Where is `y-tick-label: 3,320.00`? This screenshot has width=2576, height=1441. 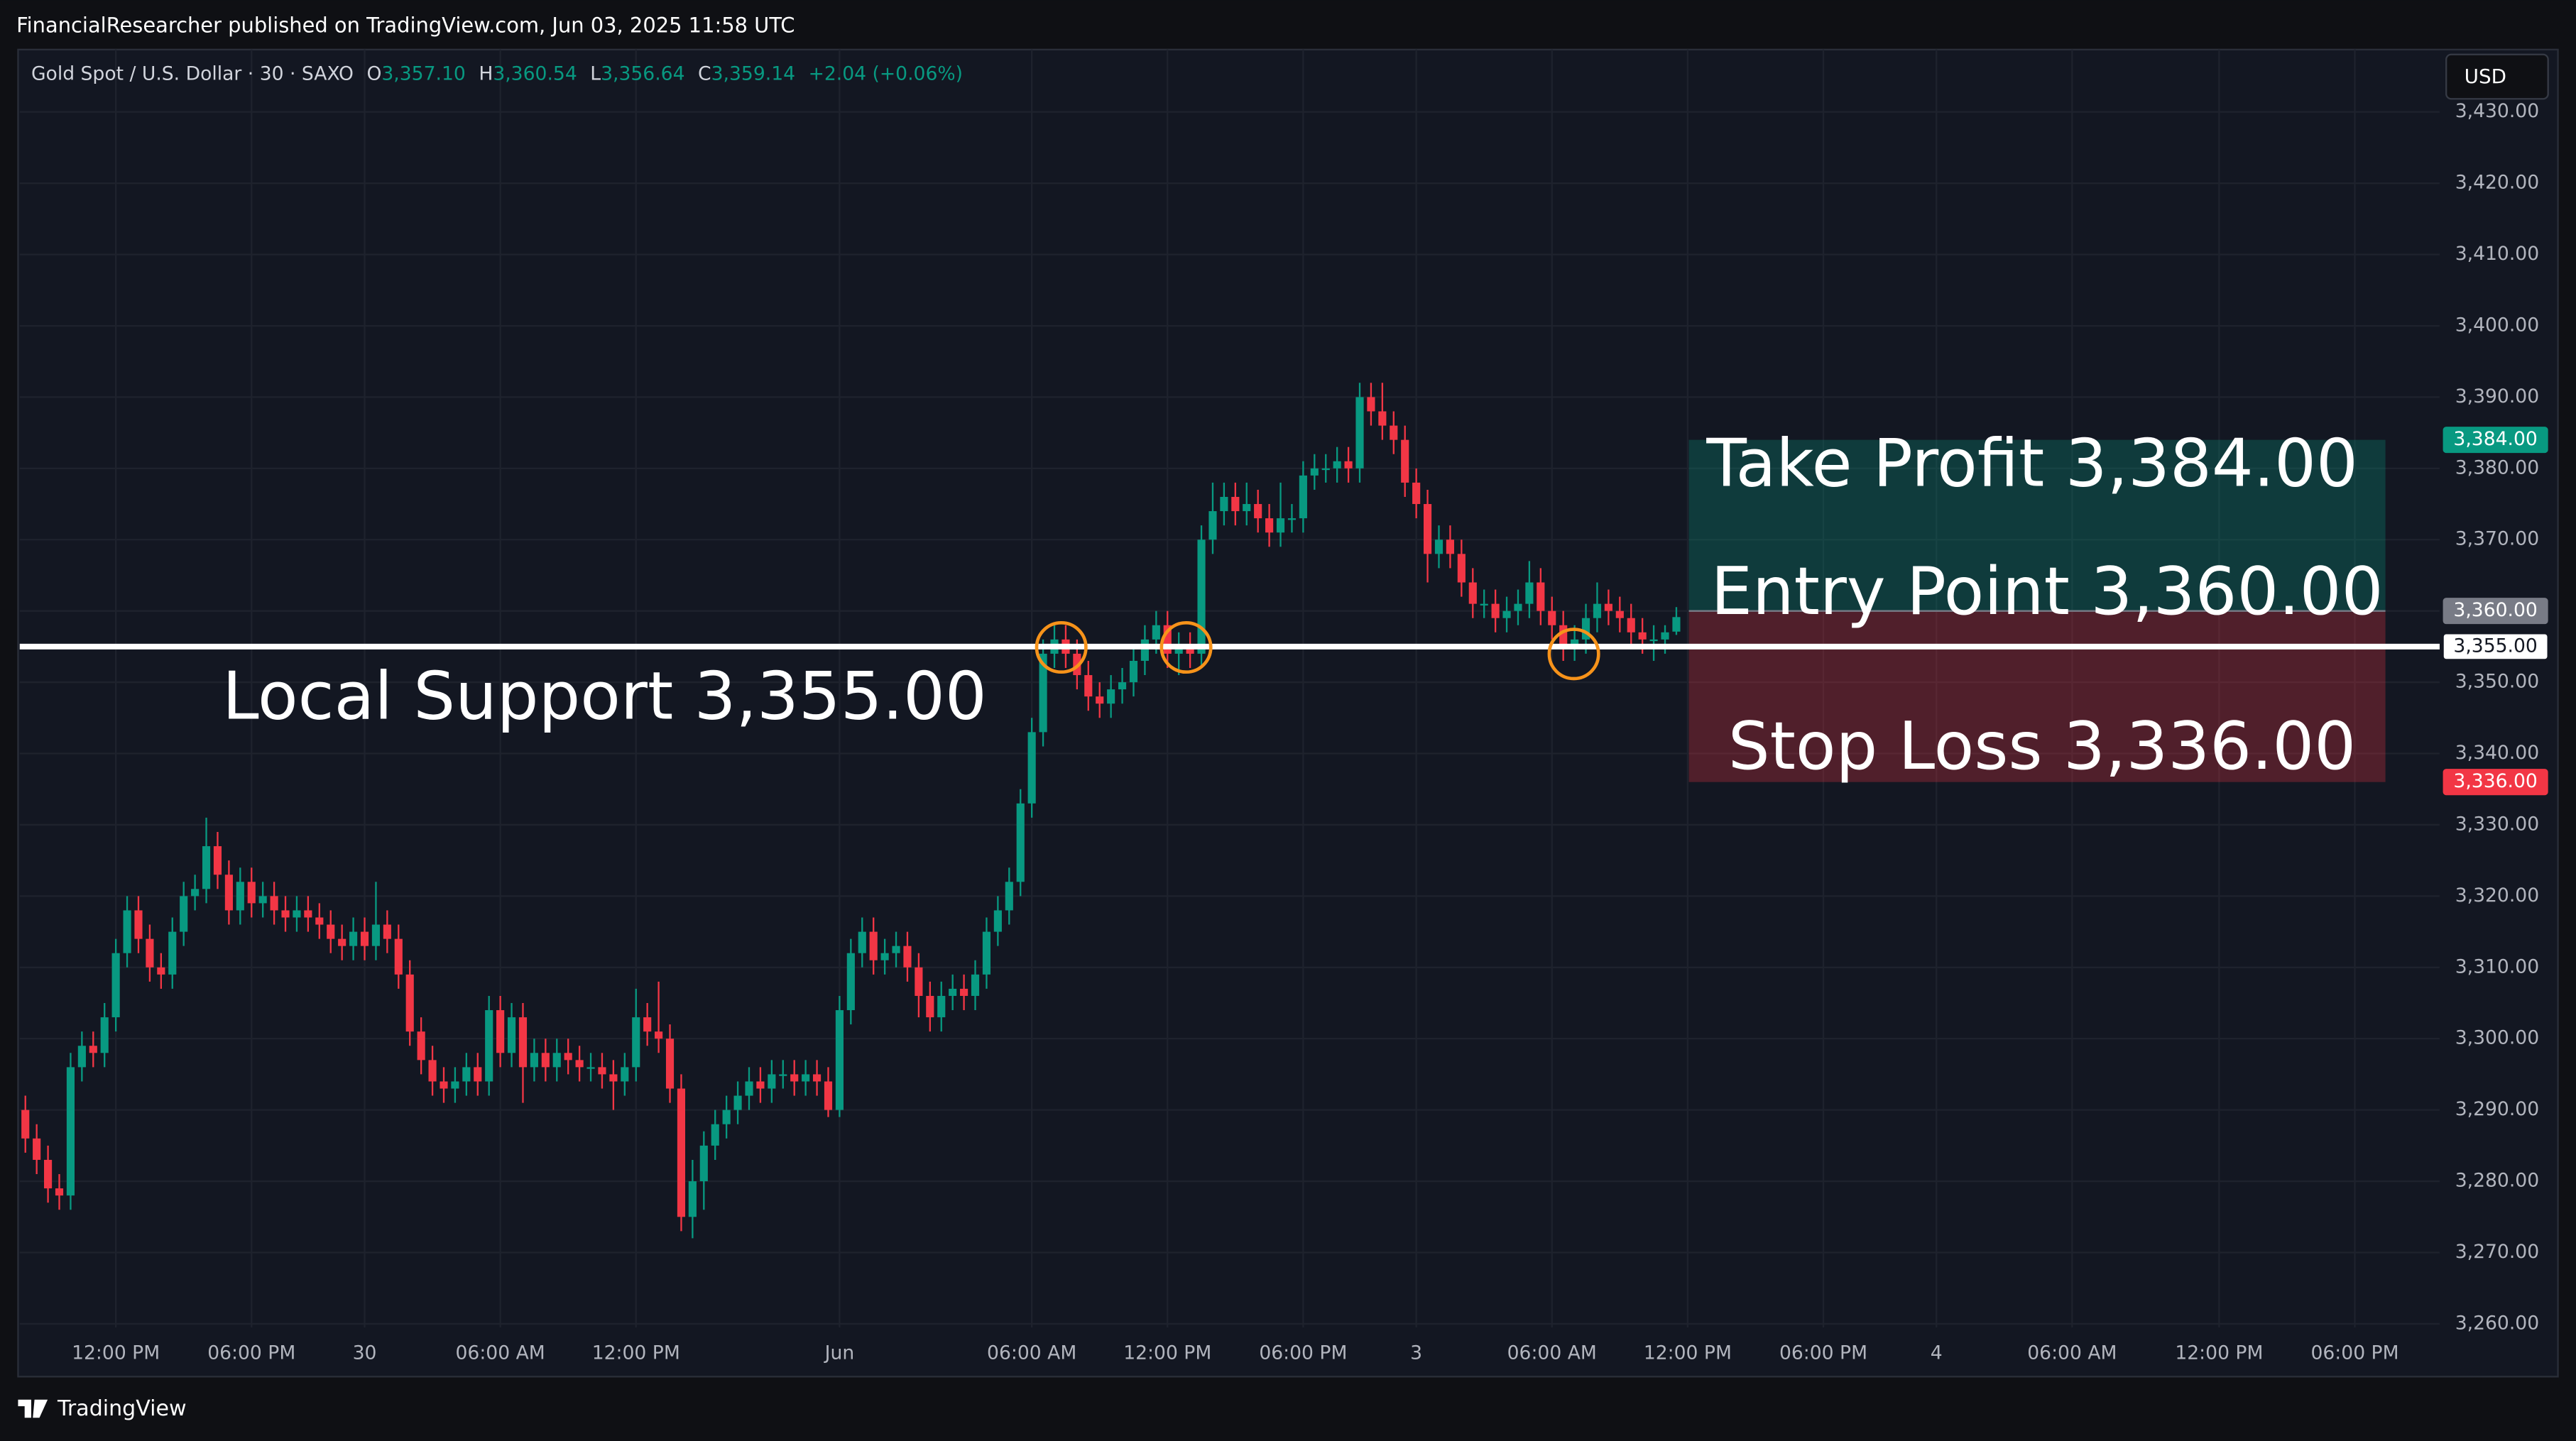 y-tick-label: 3,320.00 is located at coordinates (2497, 895).